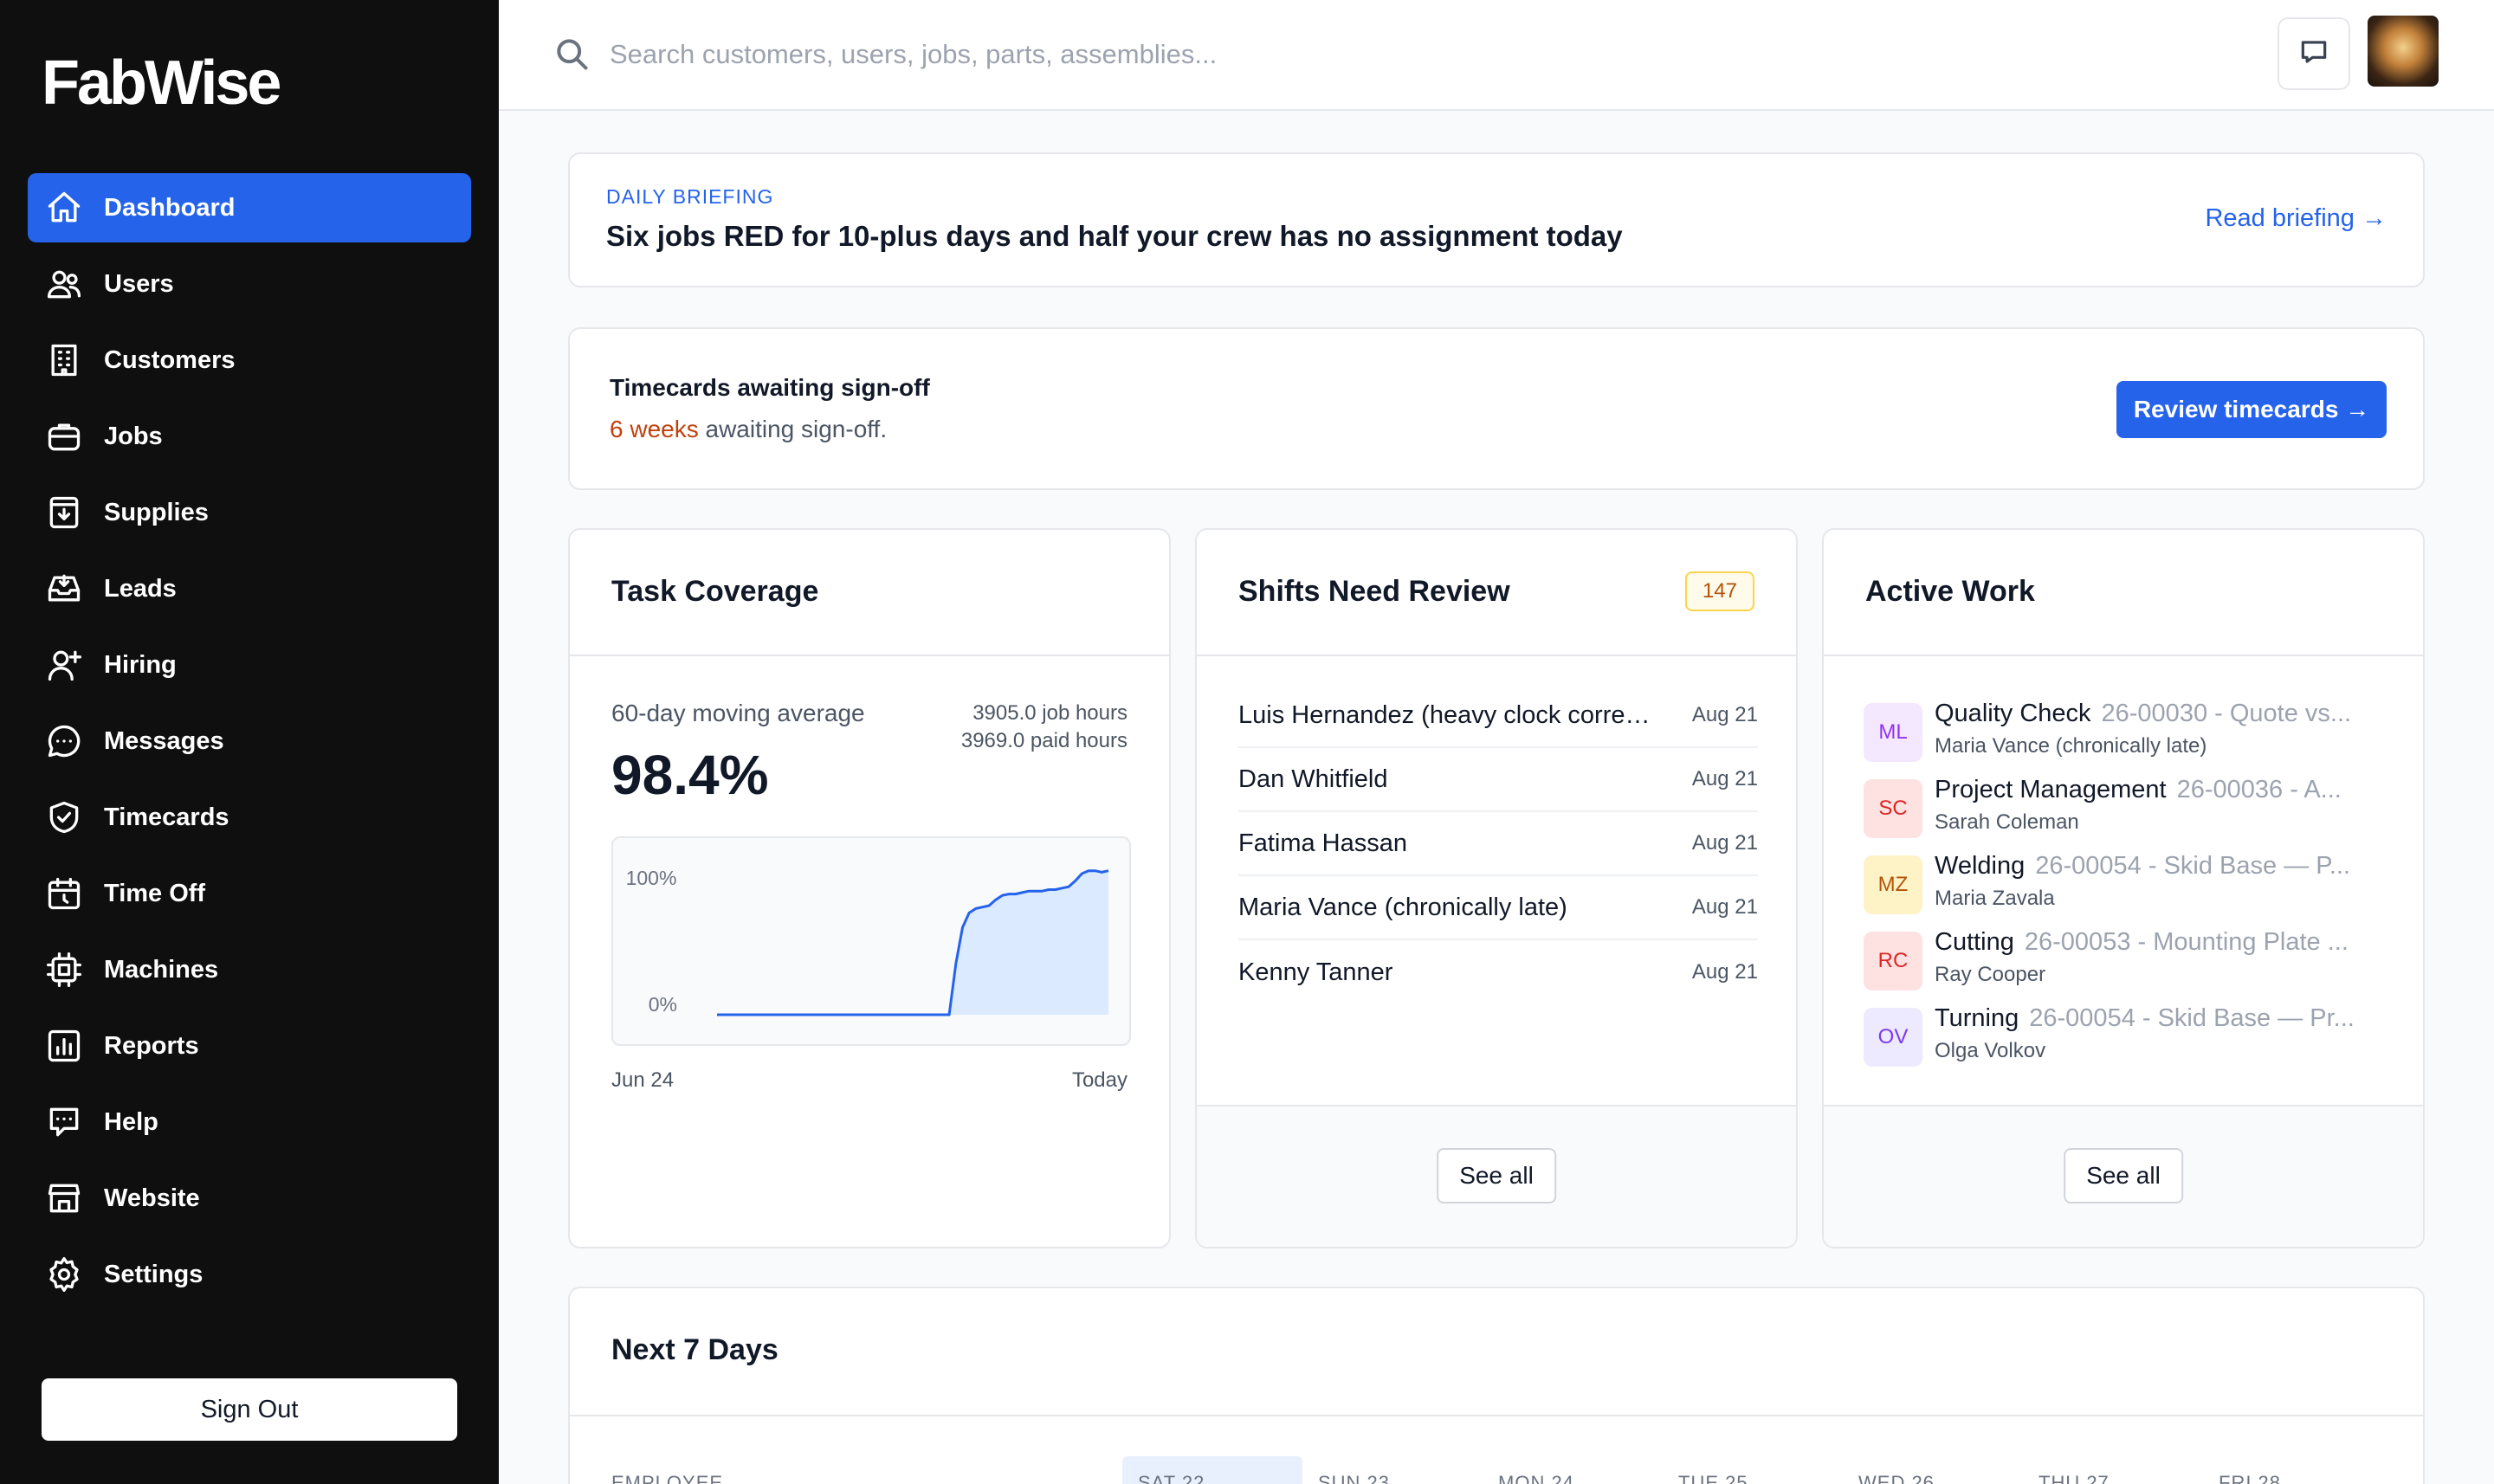  I want to click on work-task: Turning, so click(1977, 1018).